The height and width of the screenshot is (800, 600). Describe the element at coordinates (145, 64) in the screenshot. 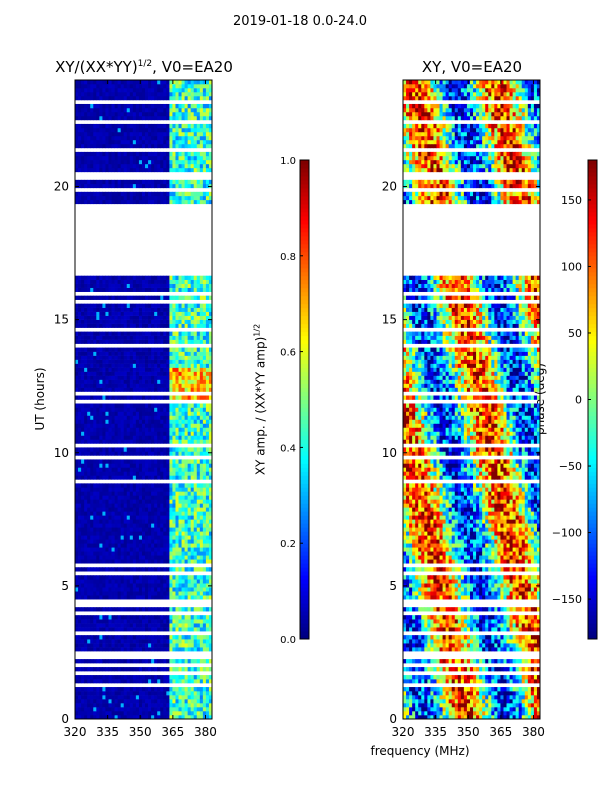

I see `left-title-sup: 1/2` at that location.